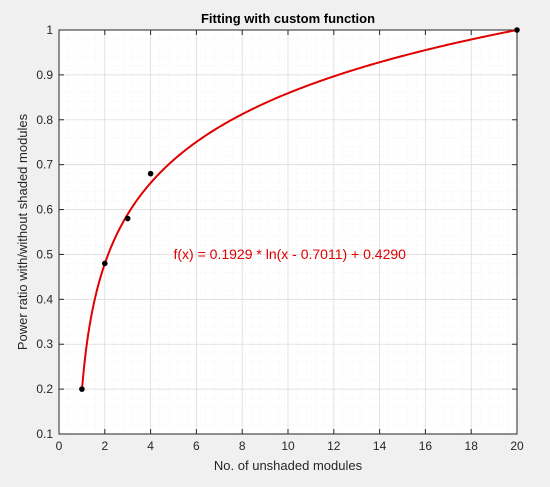 Image resolution: width=550 pixels, height=487 pixels. I want to click on x-tick-label: 10, so click(288, 446).